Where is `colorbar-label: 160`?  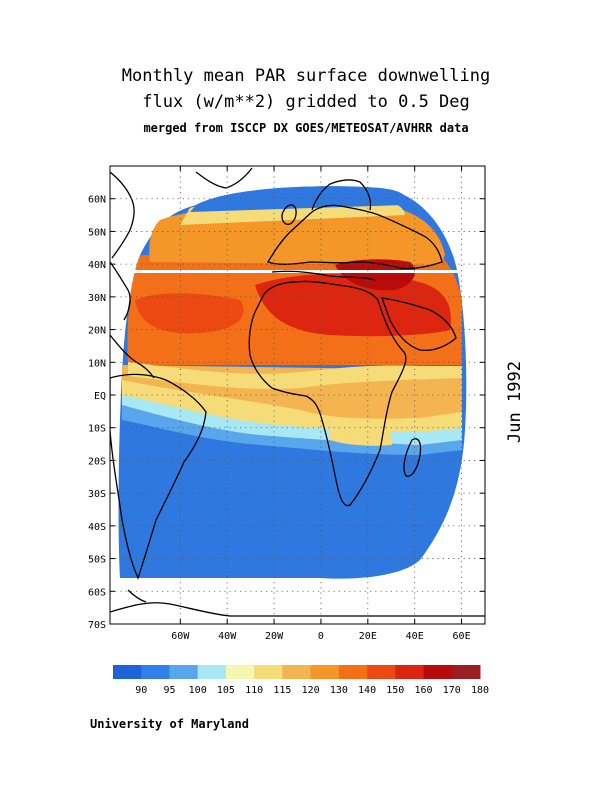 colorbar-label: 160 is located at coordinates (424, 690).